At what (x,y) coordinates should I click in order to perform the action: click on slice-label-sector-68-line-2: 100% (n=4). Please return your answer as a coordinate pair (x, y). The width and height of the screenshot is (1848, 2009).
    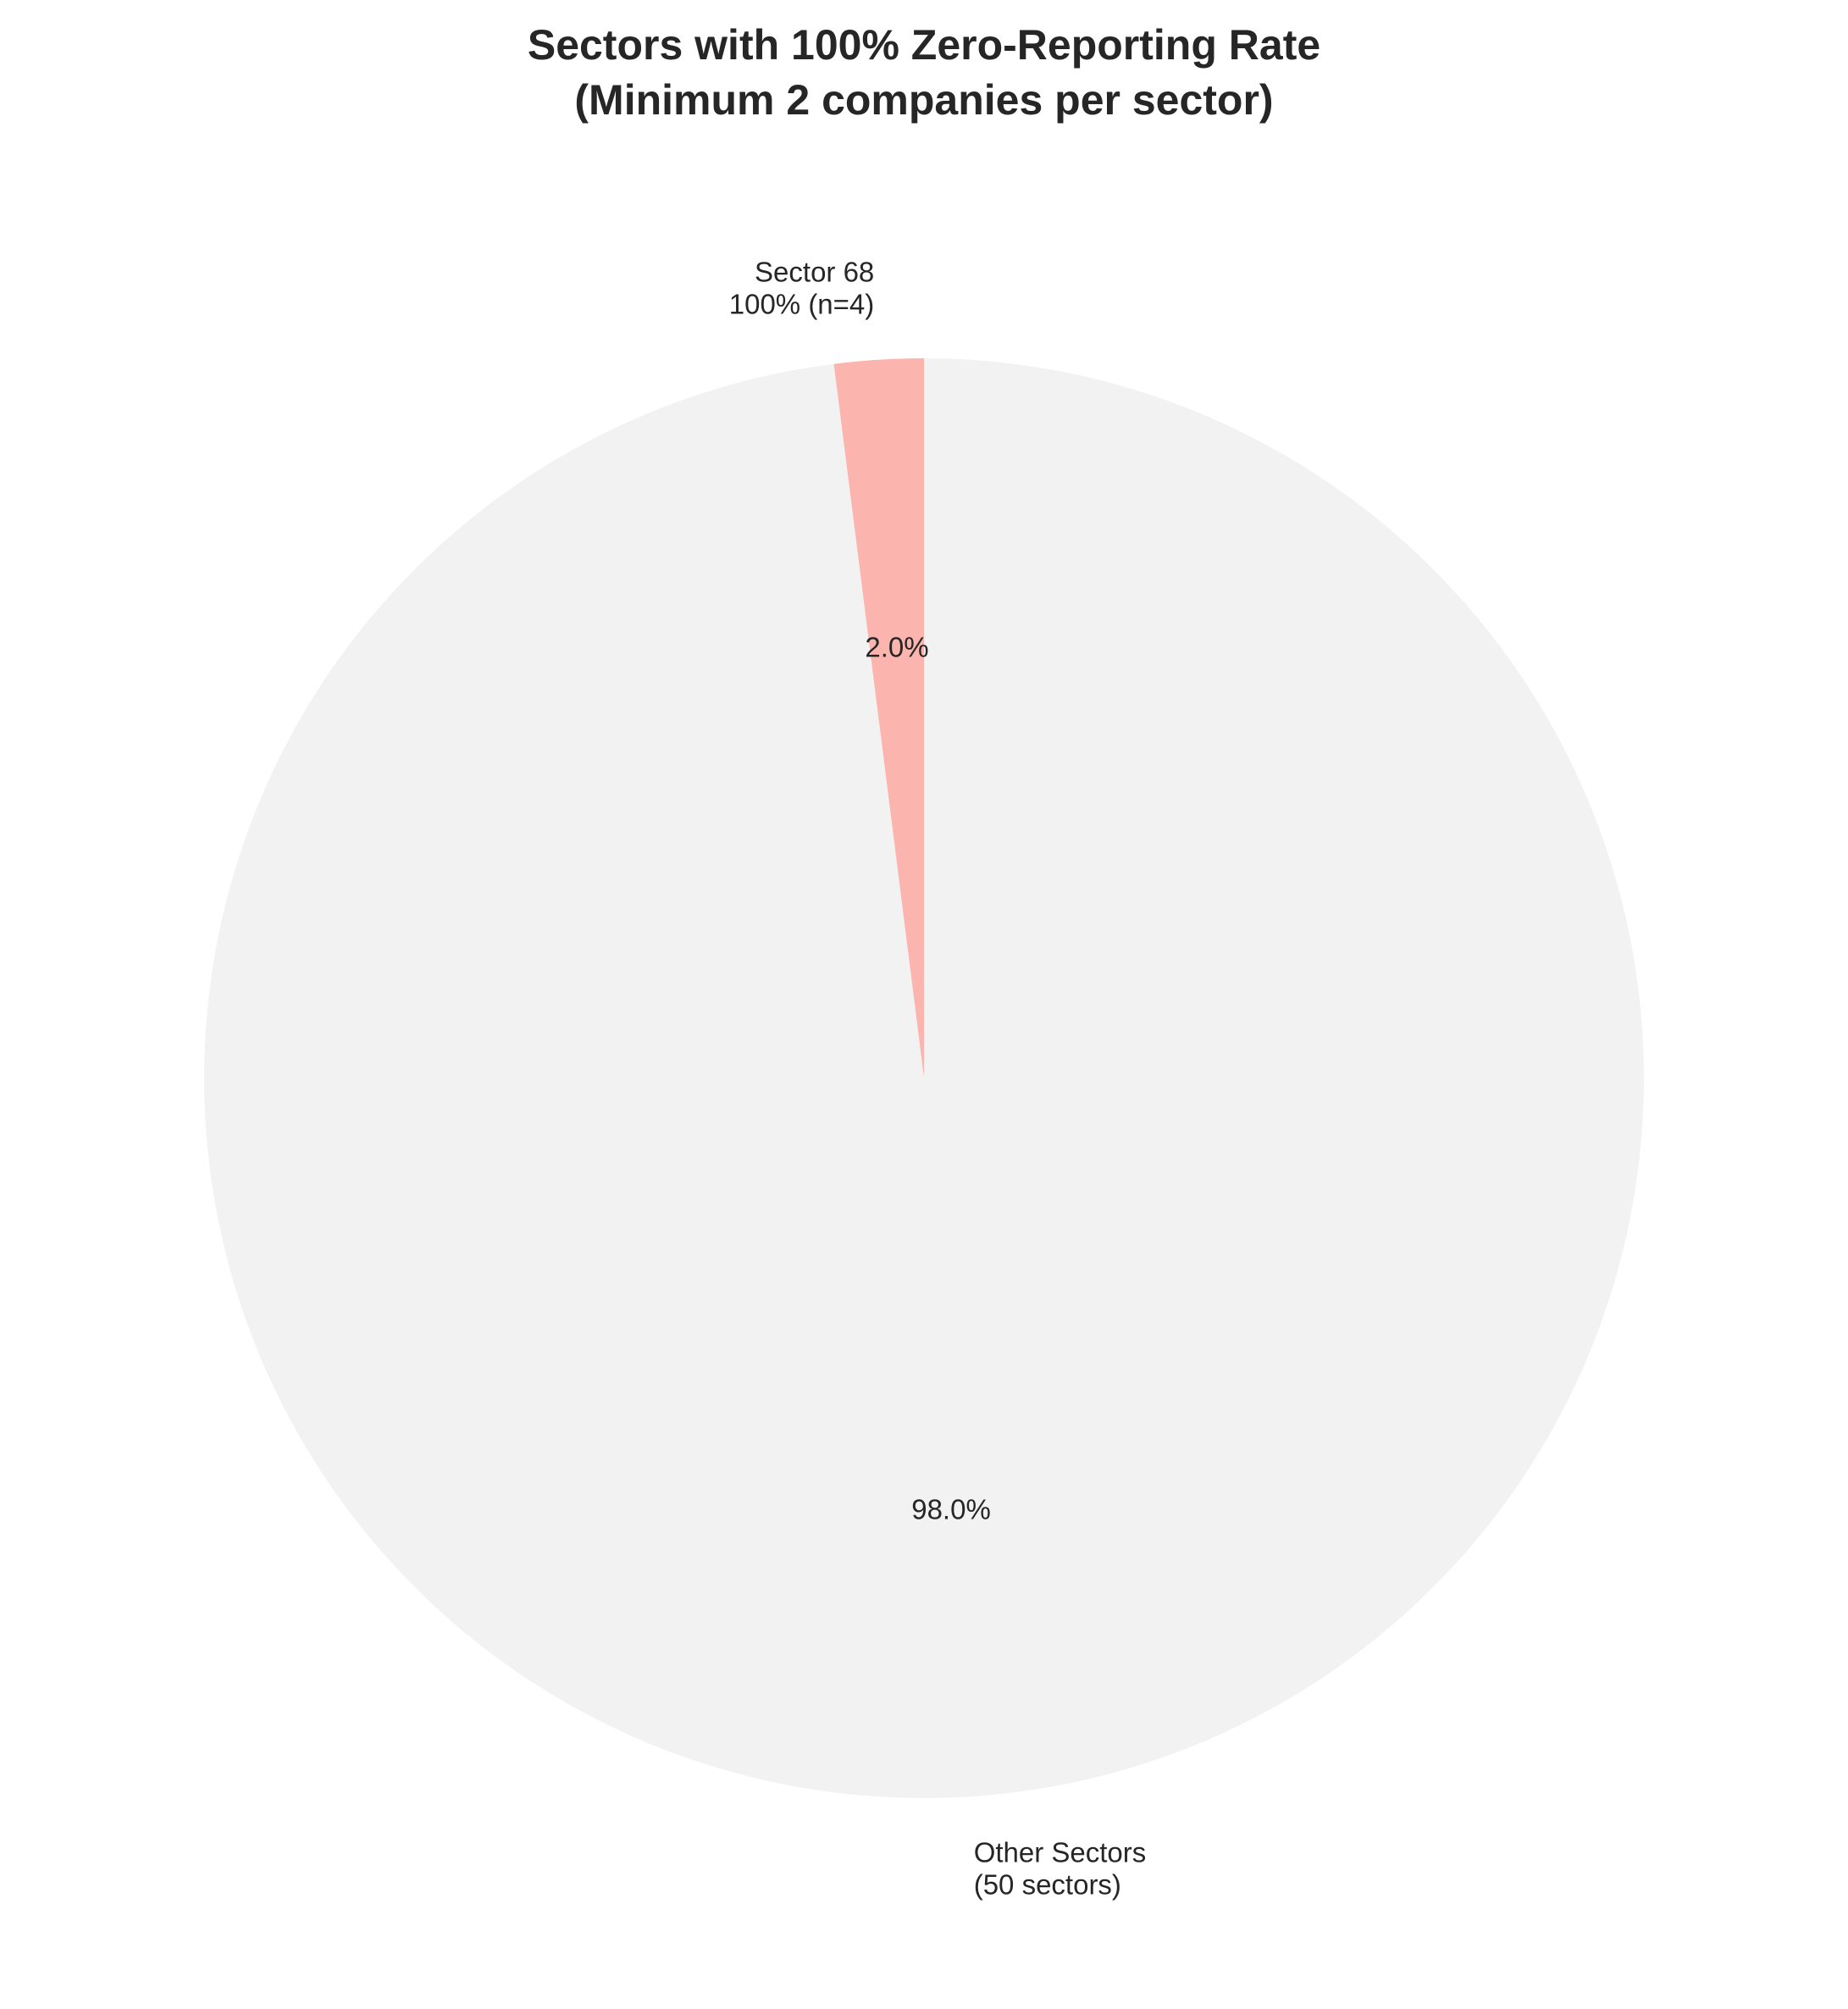
    Looking at the image, I should click on (802, 303).